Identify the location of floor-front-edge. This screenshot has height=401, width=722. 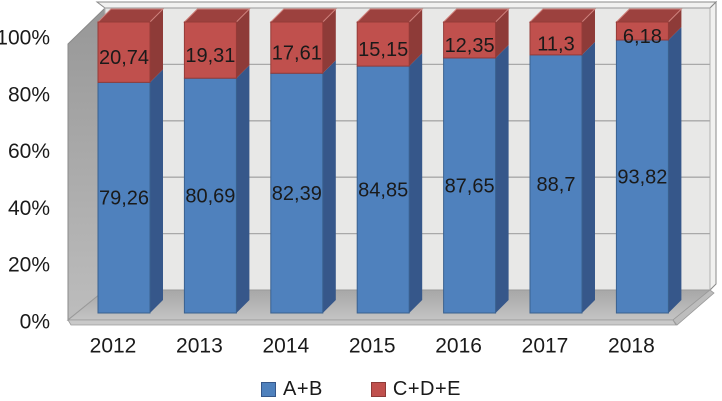
(372, 322).